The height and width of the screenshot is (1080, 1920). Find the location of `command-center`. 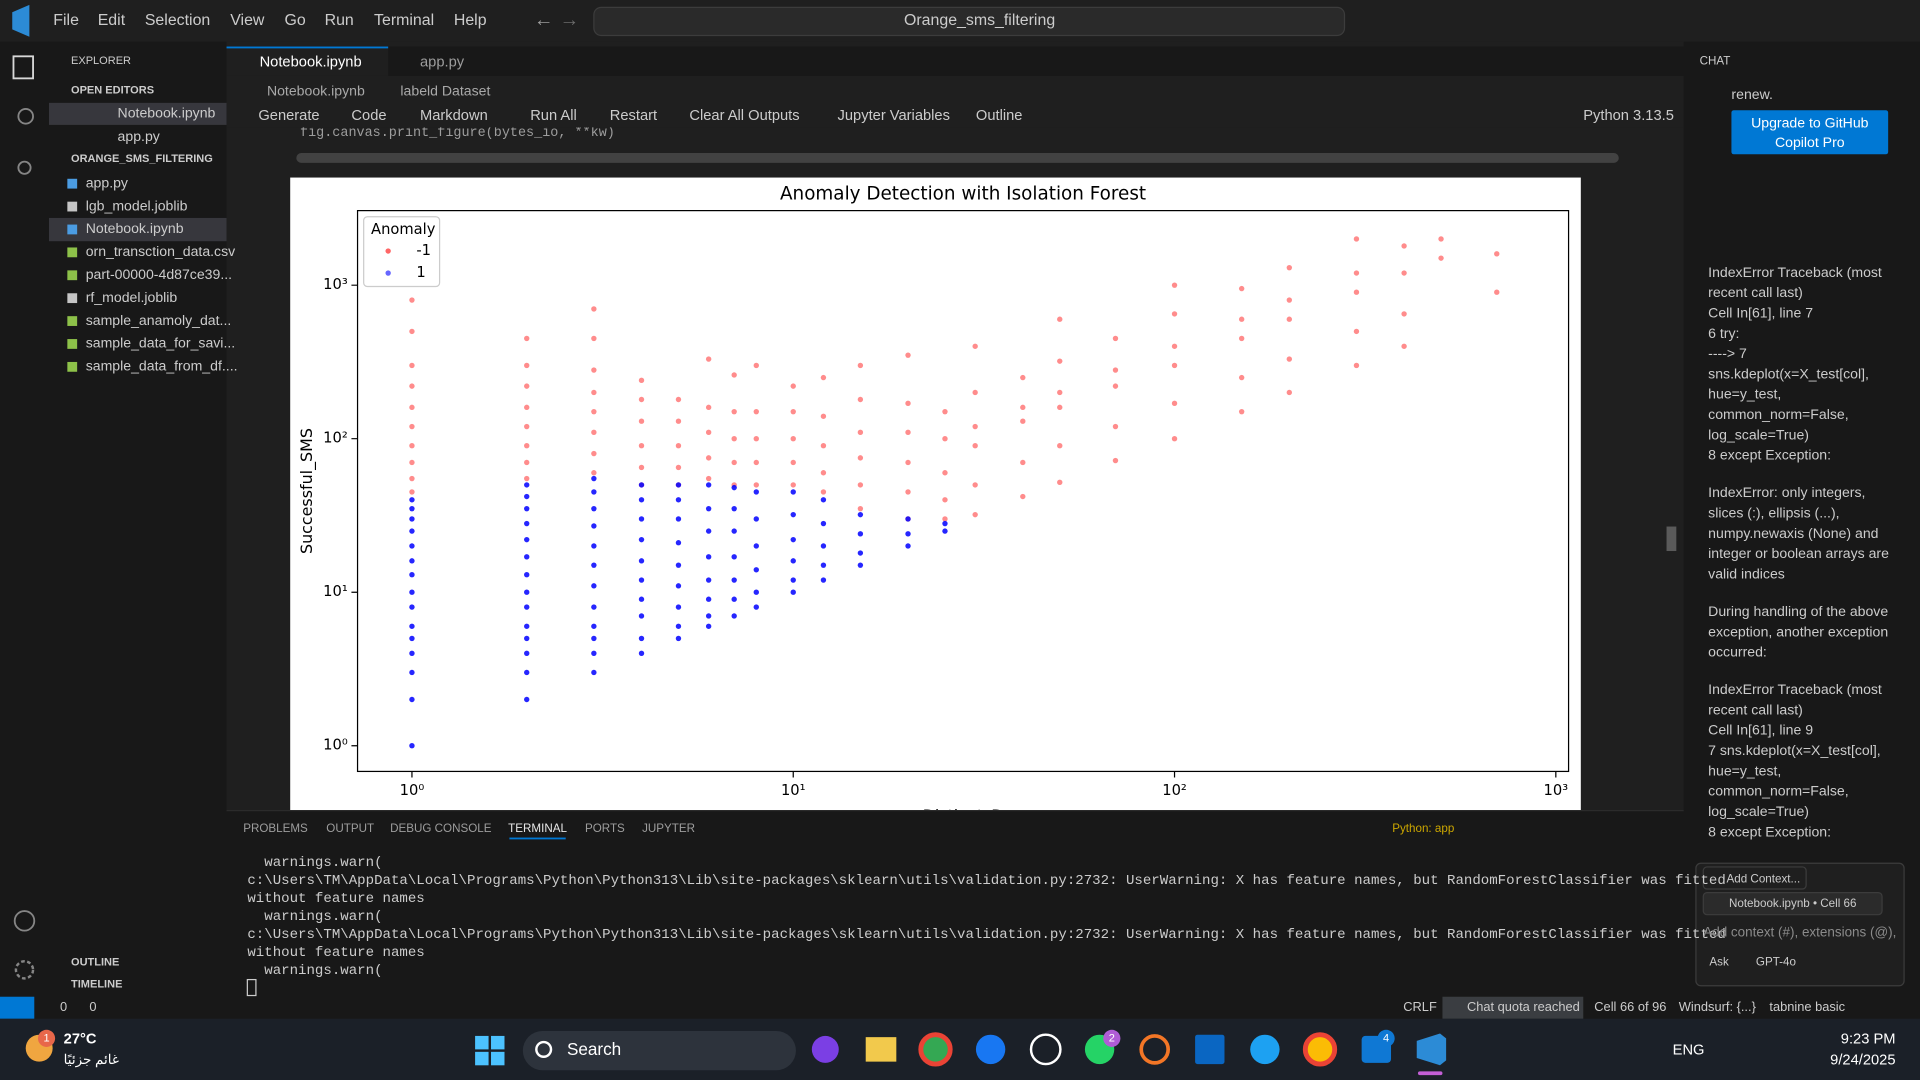

command-center is located at coordinates (969, 21).